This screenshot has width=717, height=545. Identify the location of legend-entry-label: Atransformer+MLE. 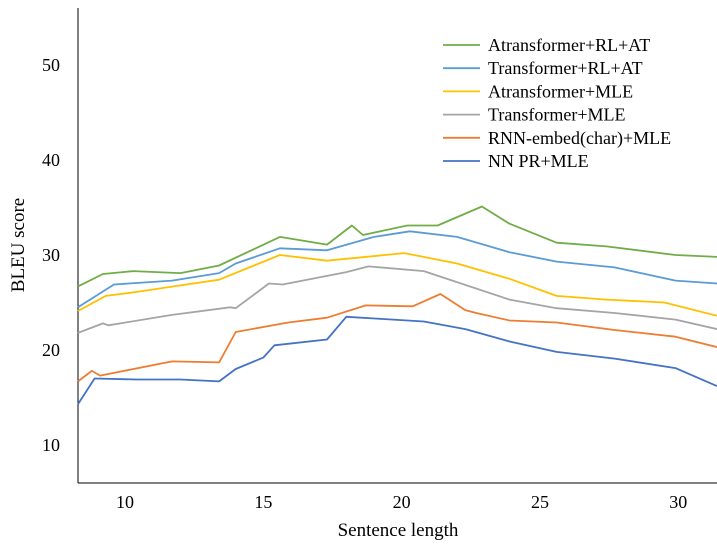
(560, 91).